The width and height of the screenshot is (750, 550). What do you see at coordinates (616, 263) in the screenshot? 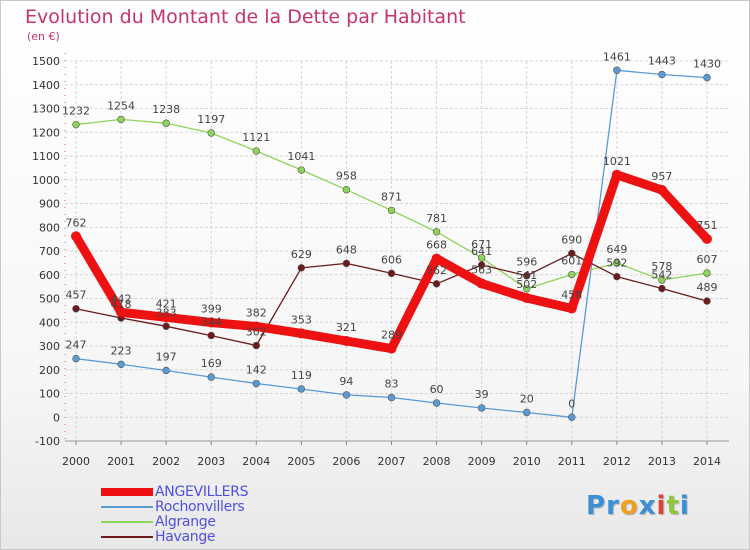
I see `data-label-havange: 592` at bounding box center [616, 263].